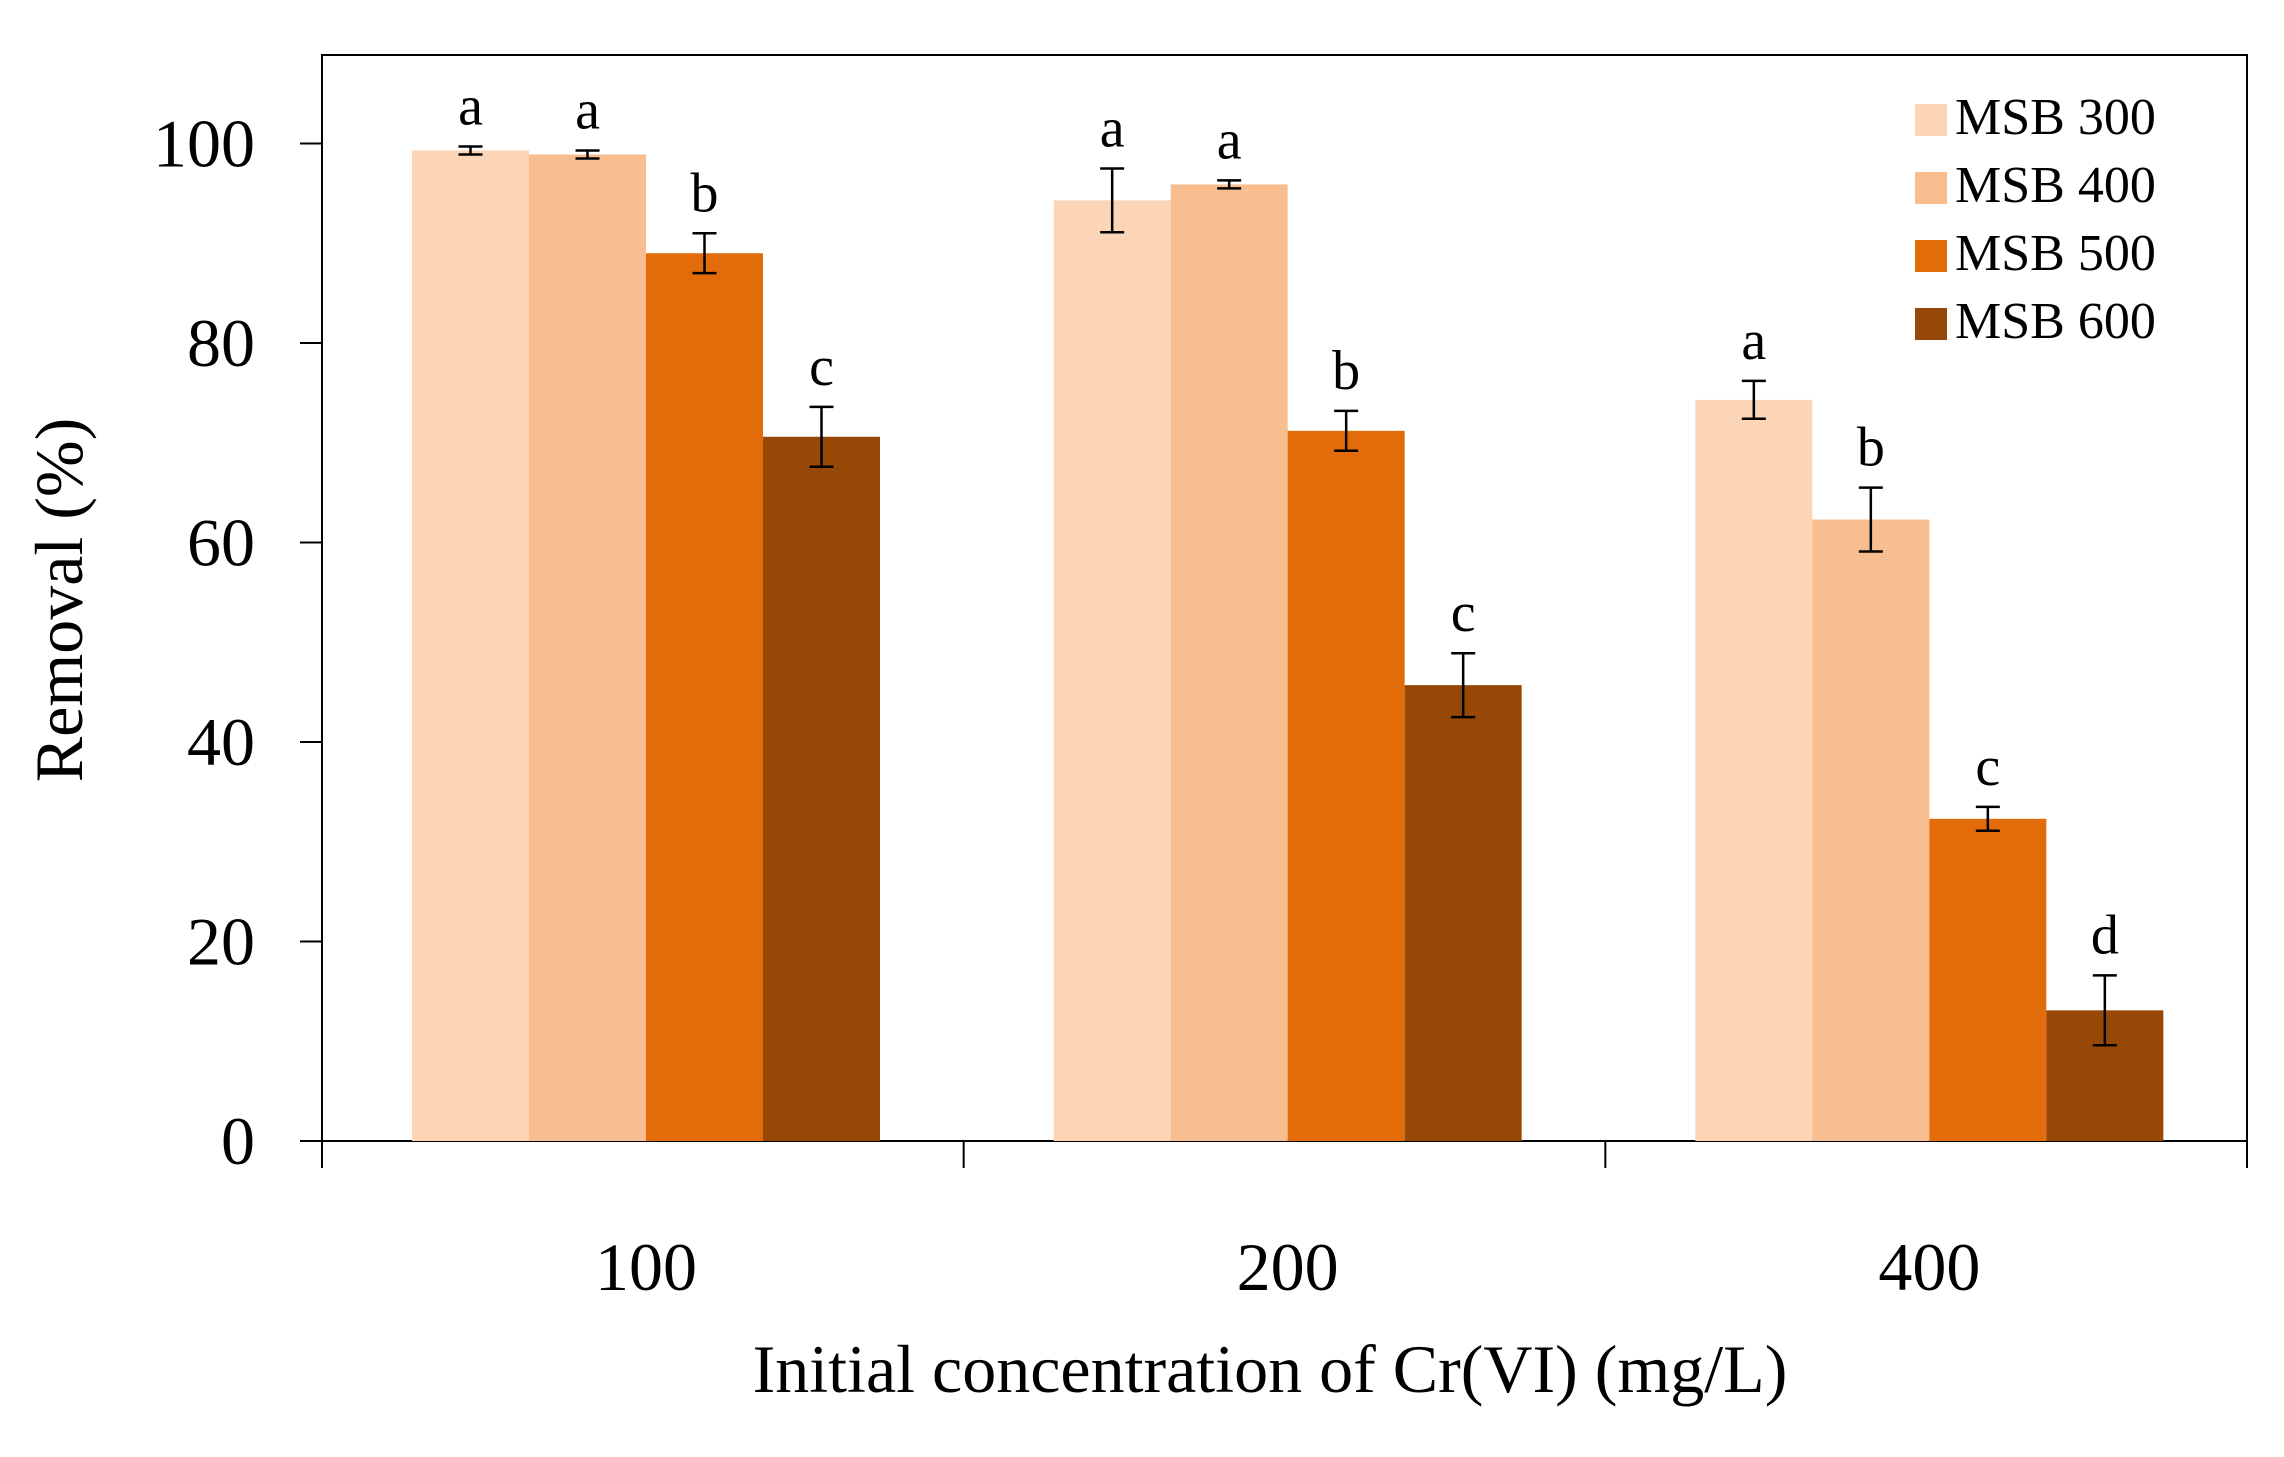 The height and width of the screenshot is (1457, 2284). Describe the element at coordinates (2055, 117) in the screenshot. I see `legend-label: MSB 300` at that location.